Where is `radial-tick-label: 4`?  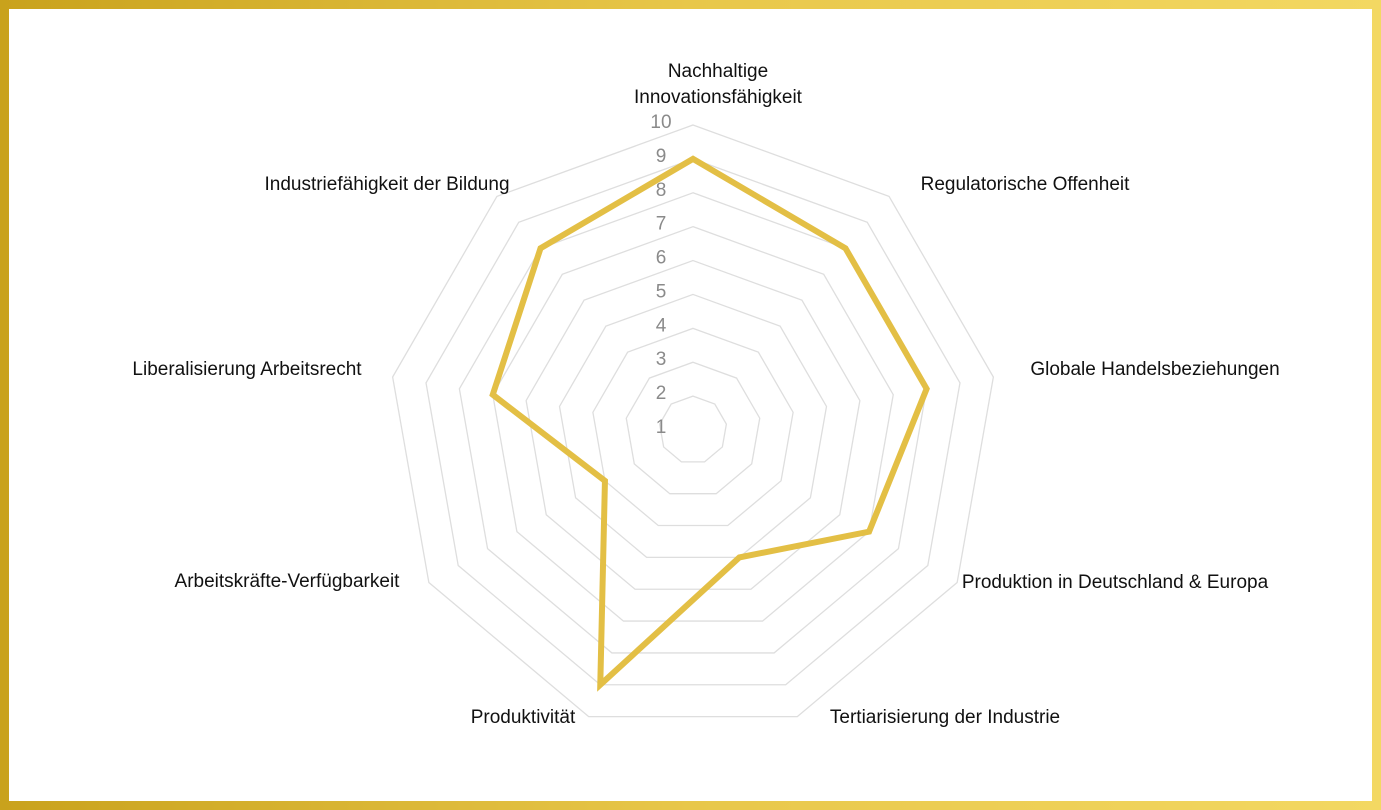
radial-tick-label: 4 is located at coordinates (661, 325).